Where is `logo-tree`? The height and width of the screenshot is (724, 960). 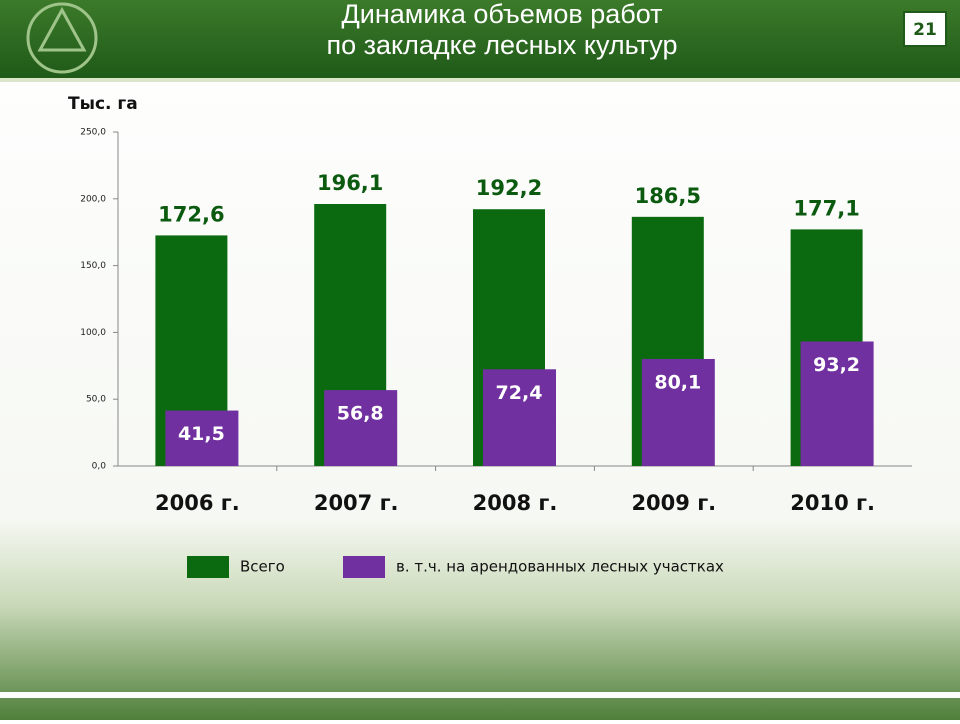
logo-tree is located at coordinates (62, 29).